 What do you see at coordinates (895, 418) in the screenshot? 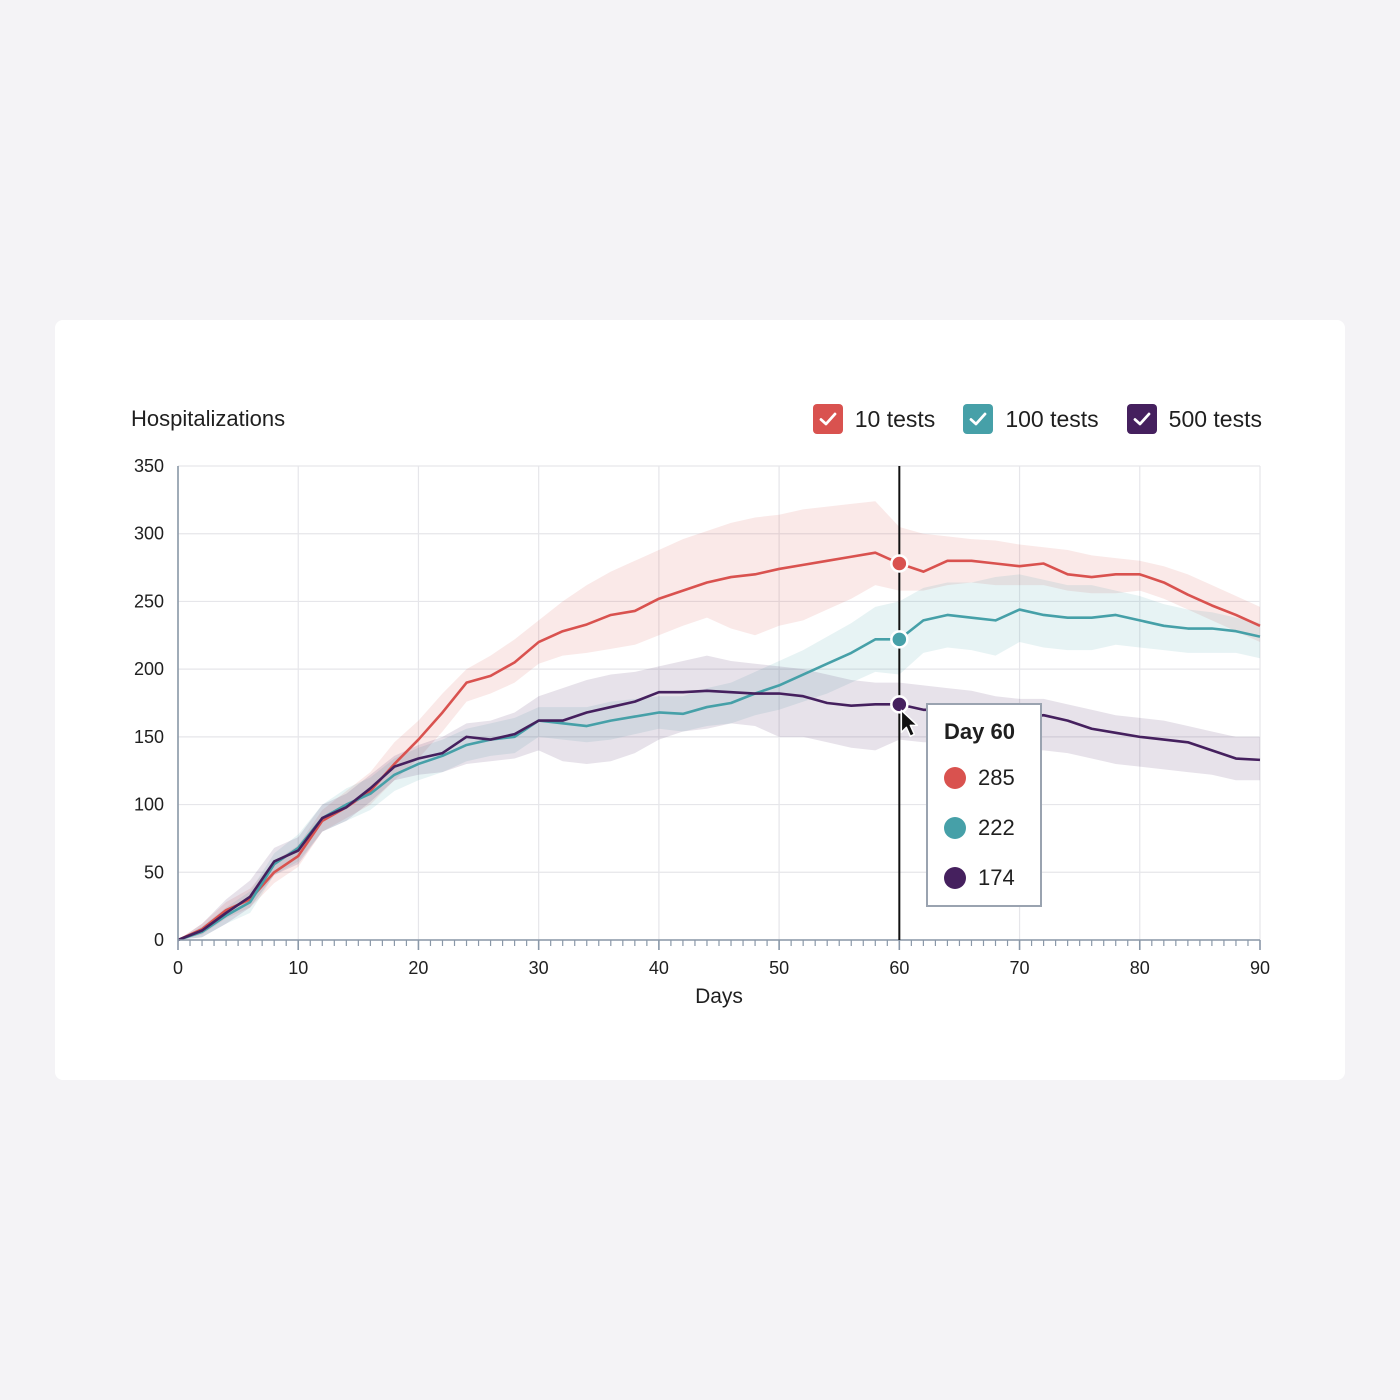
I see `legend-label: 10 tests` at bounding box center [895, 418].